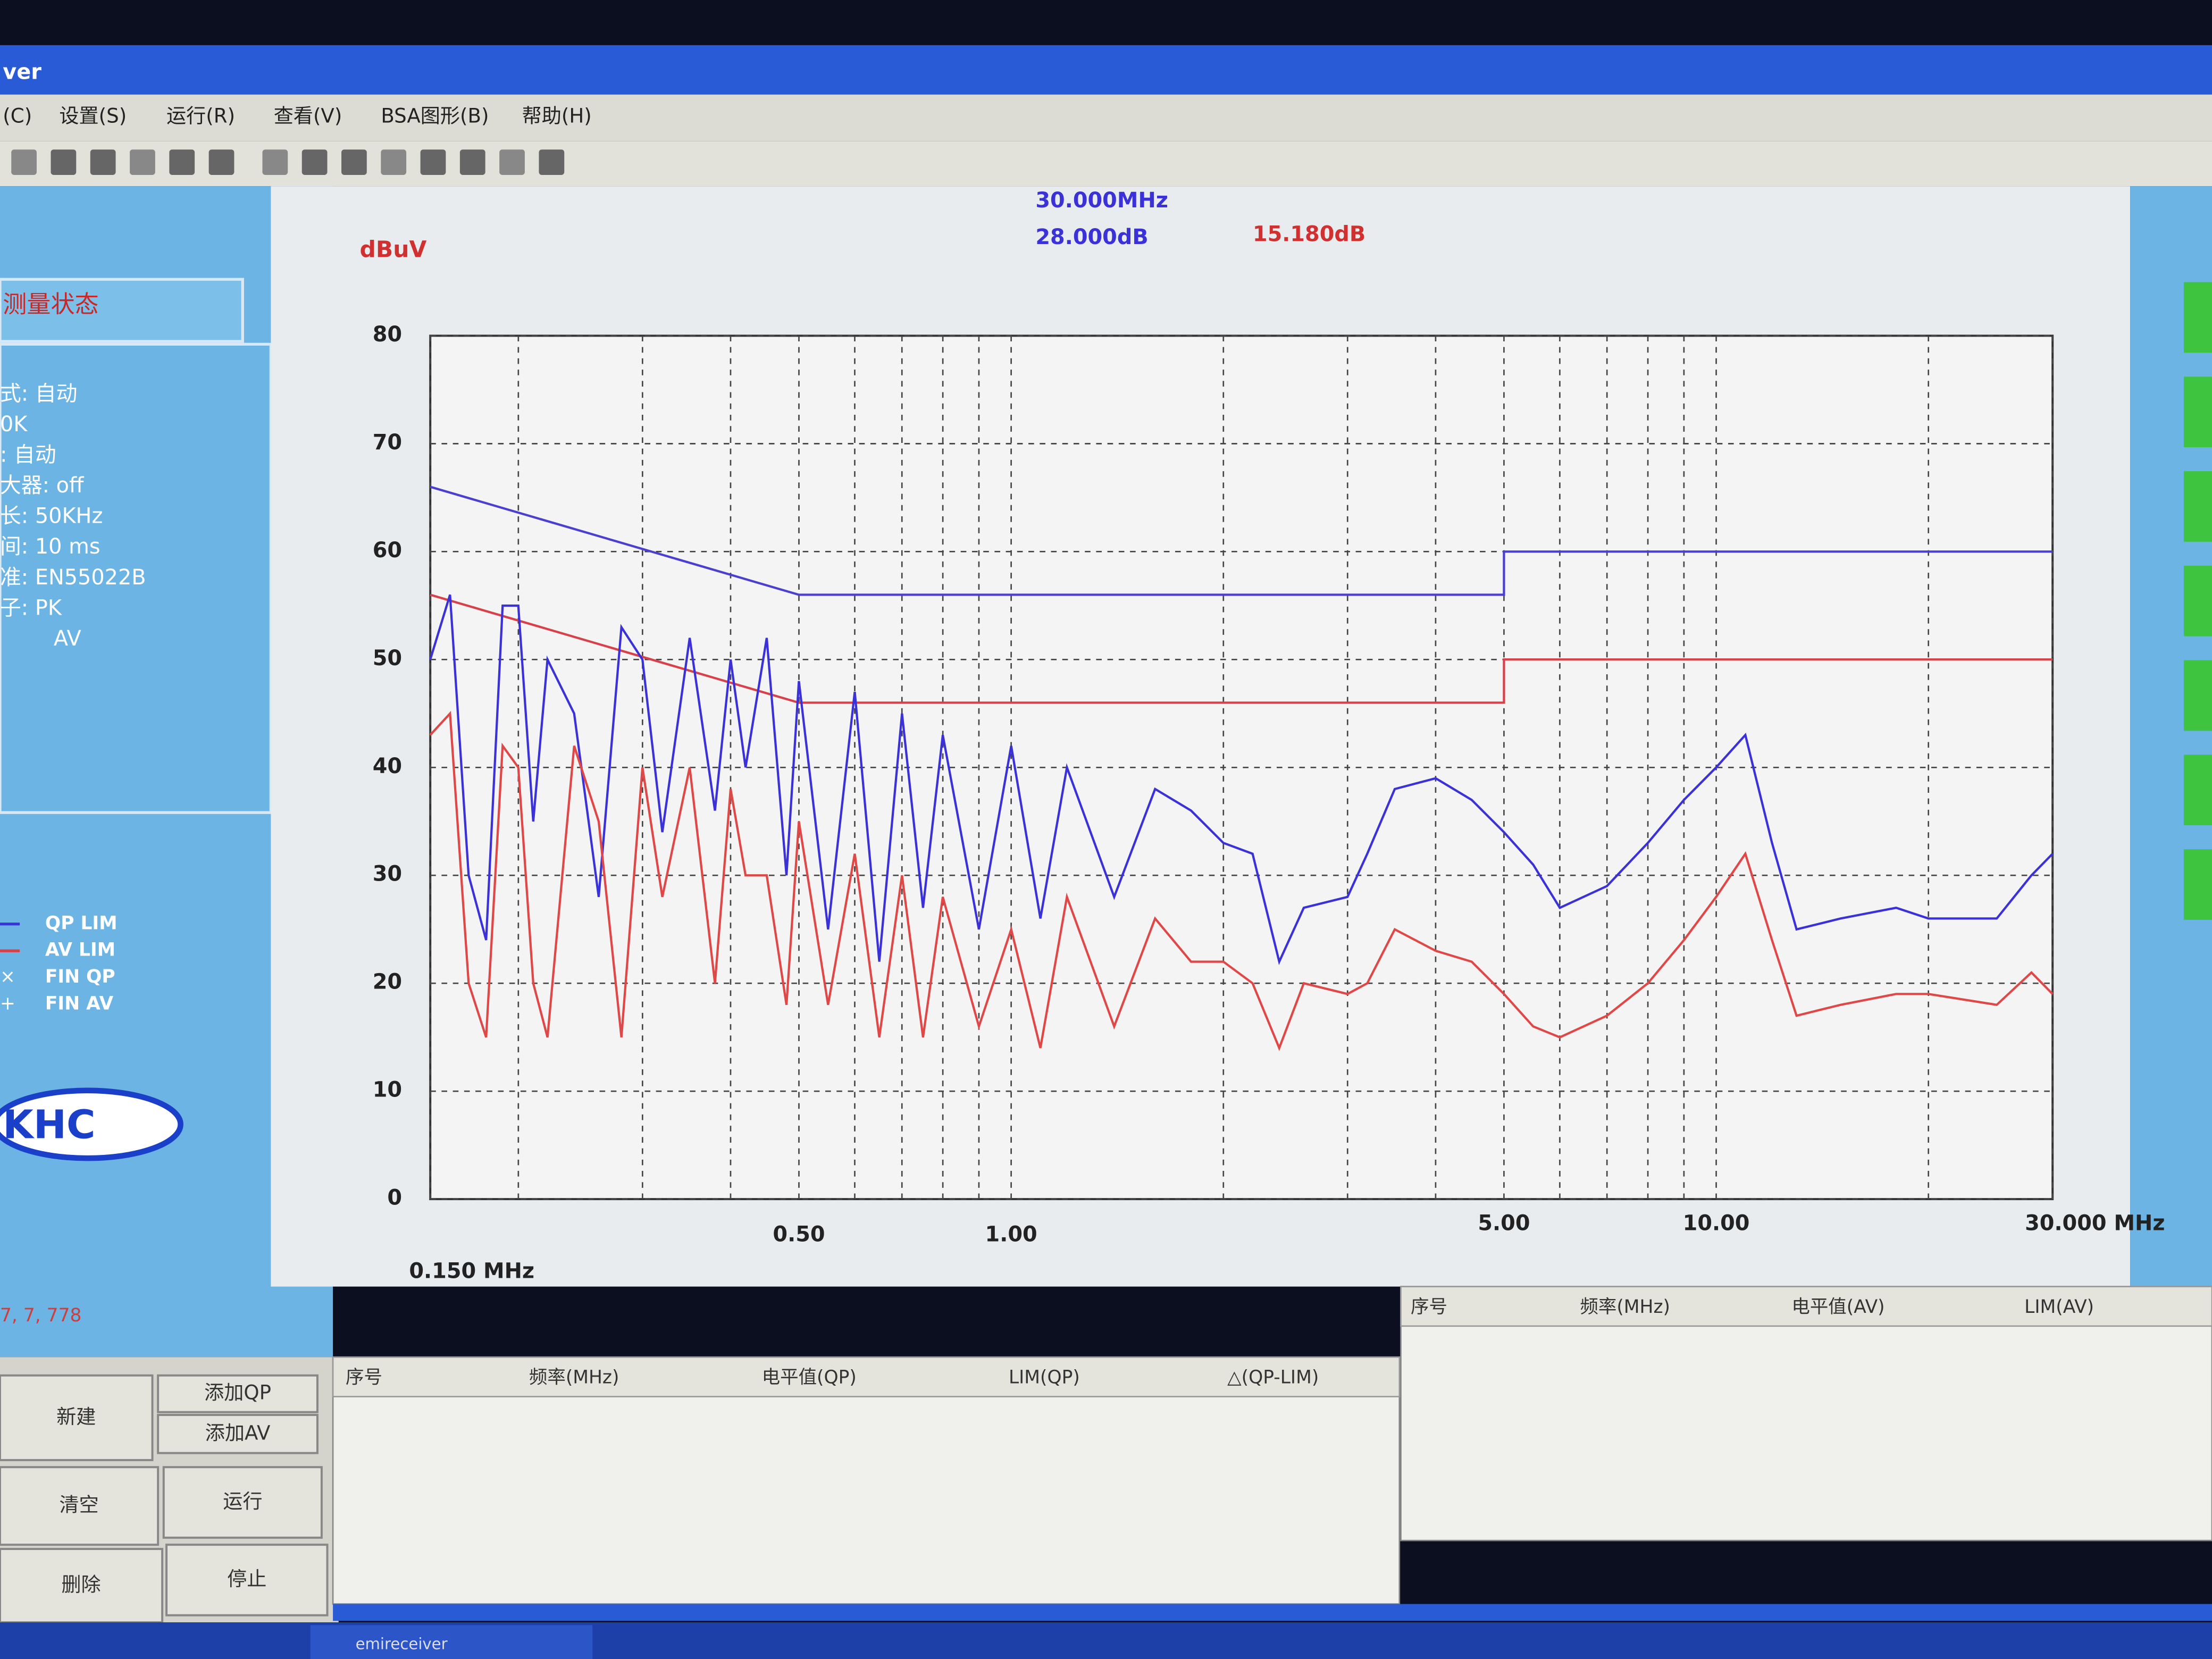  Describe the element at coordinates (866, 1480) in the screenshot. I see `table-qp` at that location.